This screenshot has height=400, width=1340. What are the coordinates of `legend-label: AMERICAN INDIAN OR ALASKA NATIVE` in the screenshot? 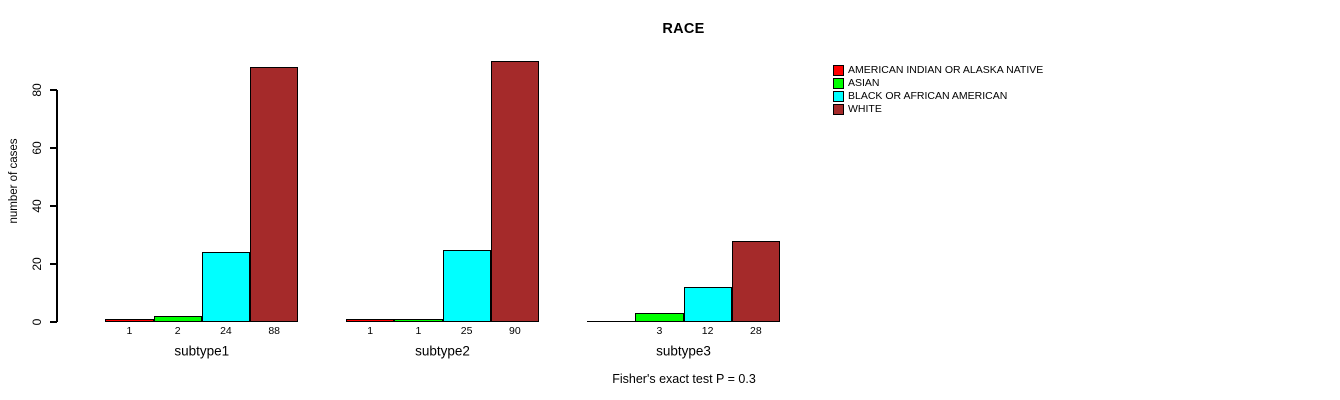 It's located at (946, 70).